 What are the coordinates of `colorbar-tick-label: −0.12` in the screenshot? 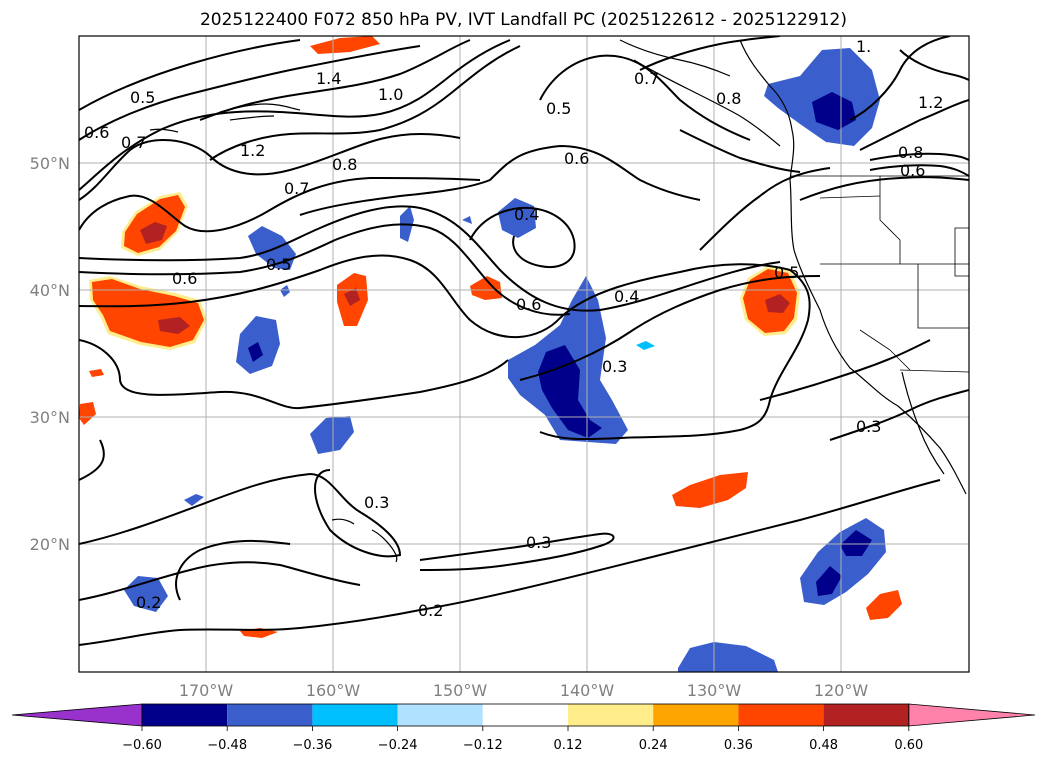 It's located at (483, 745).